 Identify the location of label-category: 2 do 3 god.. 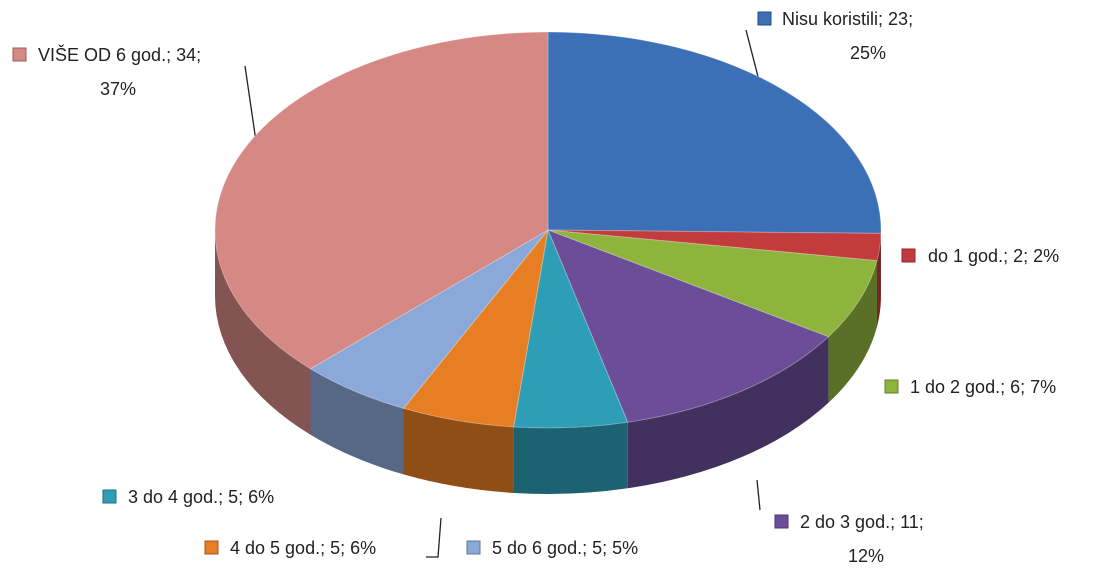
(845, 522).